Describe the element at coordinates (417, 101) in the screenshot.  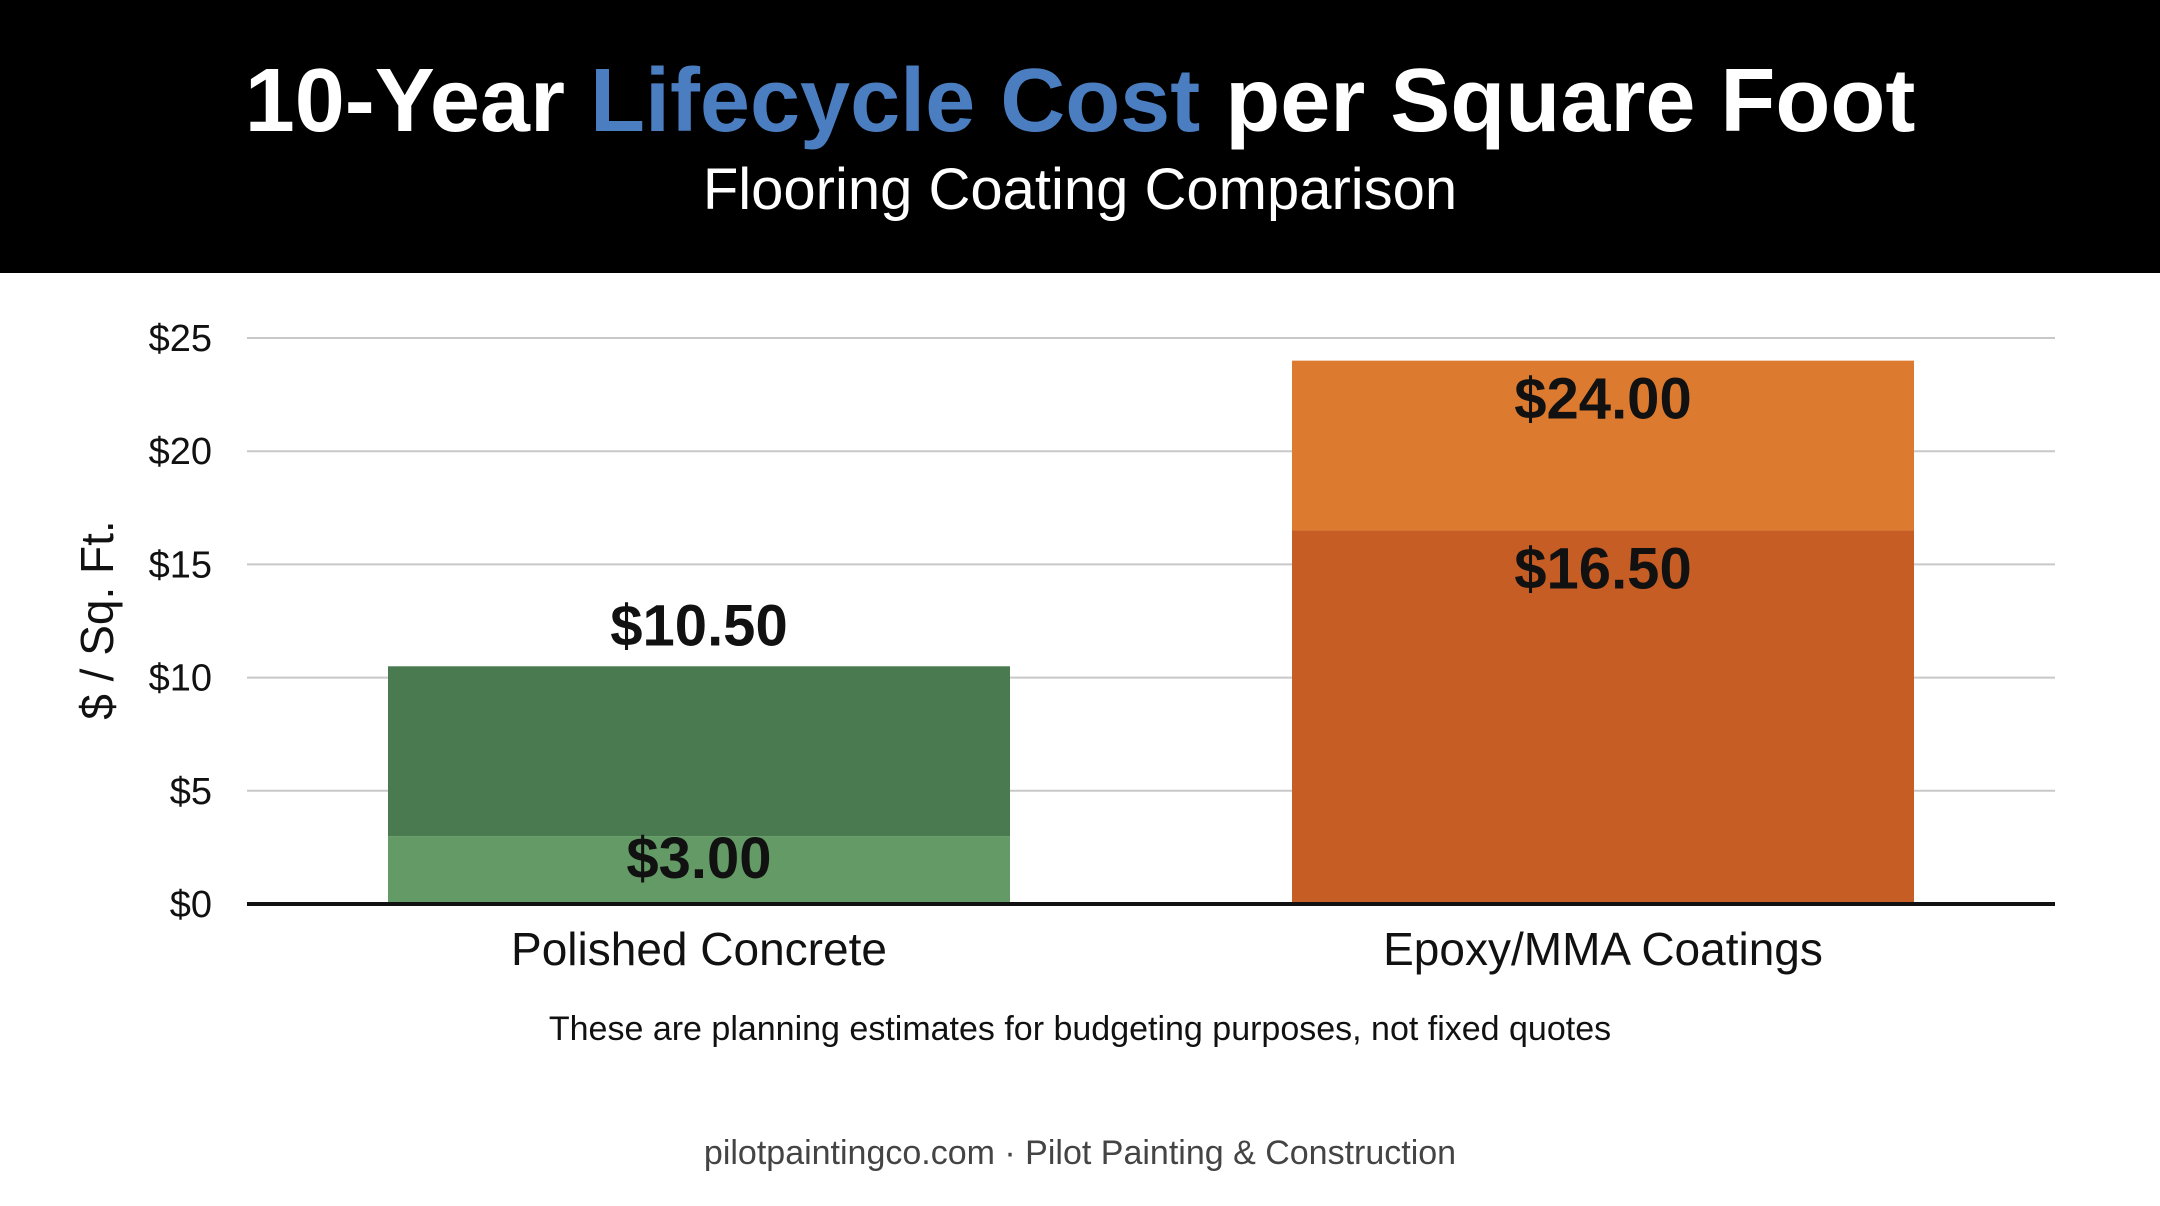
I see `title-part1: 10-Year` at that location.